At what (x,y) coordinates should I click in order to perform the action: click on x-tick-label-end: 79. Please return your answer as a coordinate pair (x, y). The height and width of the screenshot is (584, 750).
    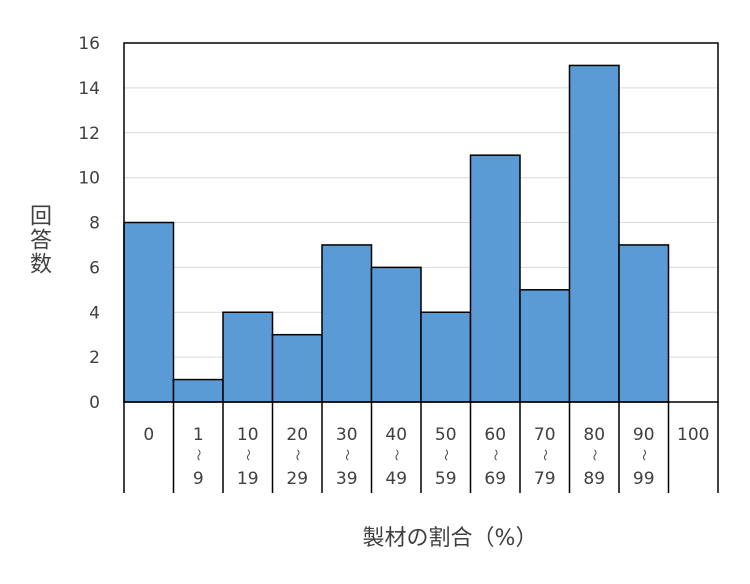
    Looking at the image, I should click on (545, 479).